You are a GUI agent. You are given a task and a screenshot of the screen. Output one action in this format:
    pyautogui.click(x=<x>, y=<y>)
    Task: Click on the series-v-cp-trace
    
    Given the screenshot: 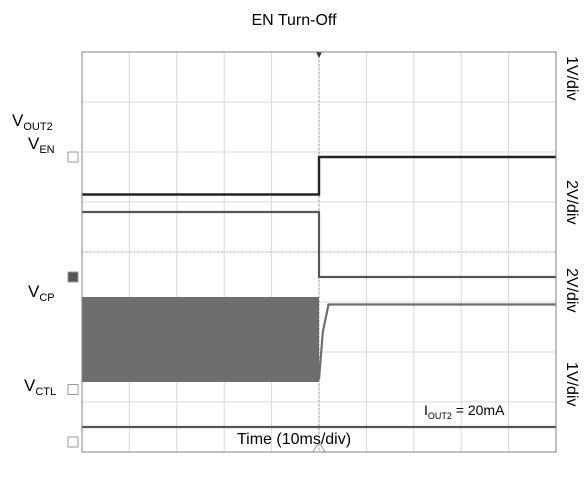 What is the action you would take?
    pyautogui.click(x=436, y=341)
    